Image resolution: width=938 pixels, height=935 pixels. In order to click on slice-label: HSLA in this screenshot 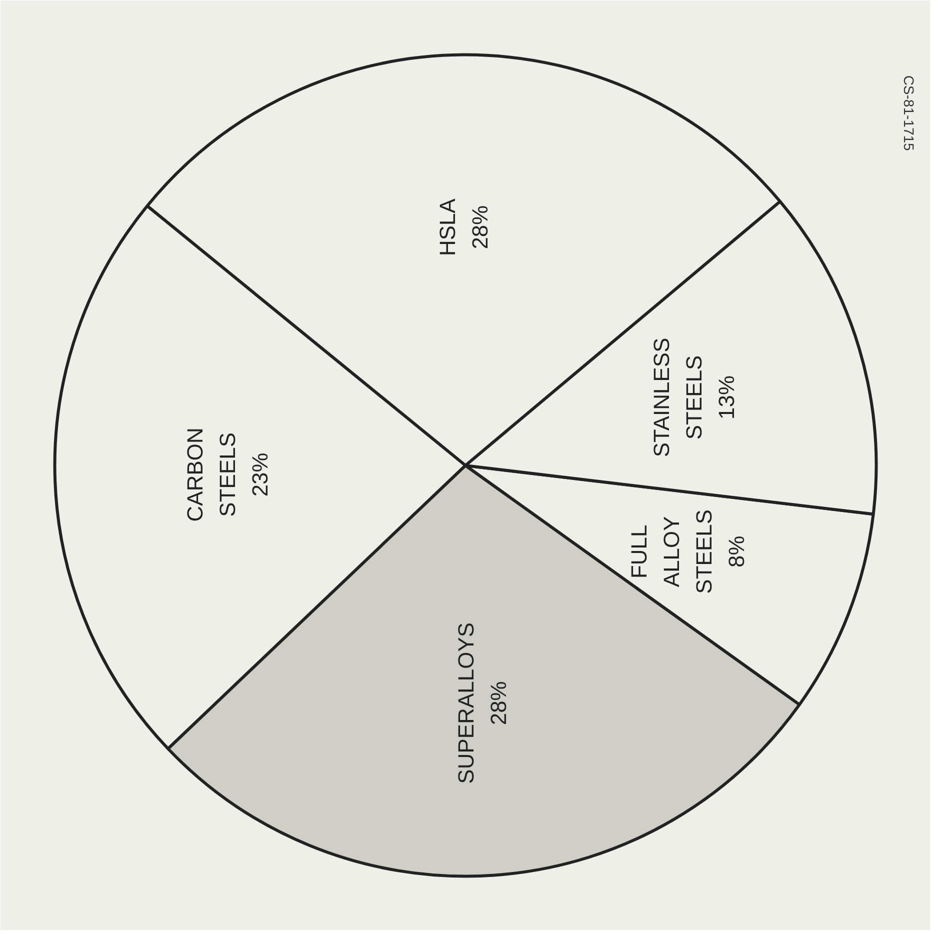, I will do `click(447, 227)`.